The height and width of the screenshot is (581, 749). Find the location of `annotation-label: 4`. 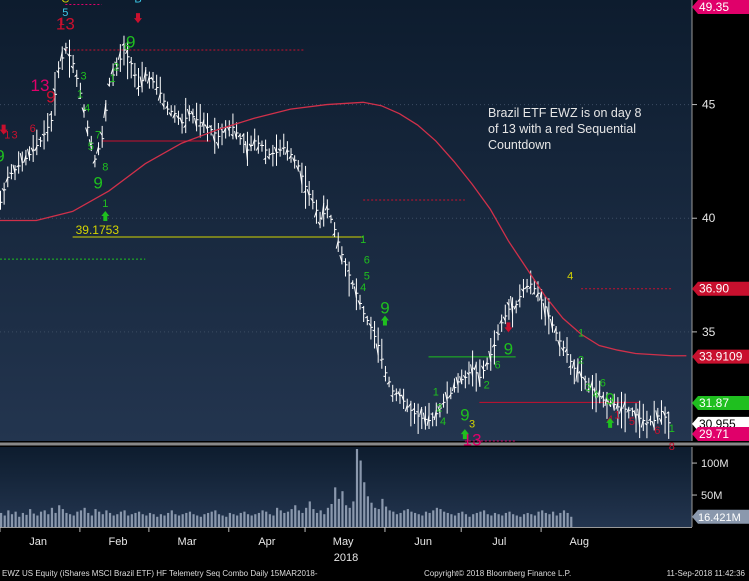

annotation-label: 4 is located at coordinates (570, 277).